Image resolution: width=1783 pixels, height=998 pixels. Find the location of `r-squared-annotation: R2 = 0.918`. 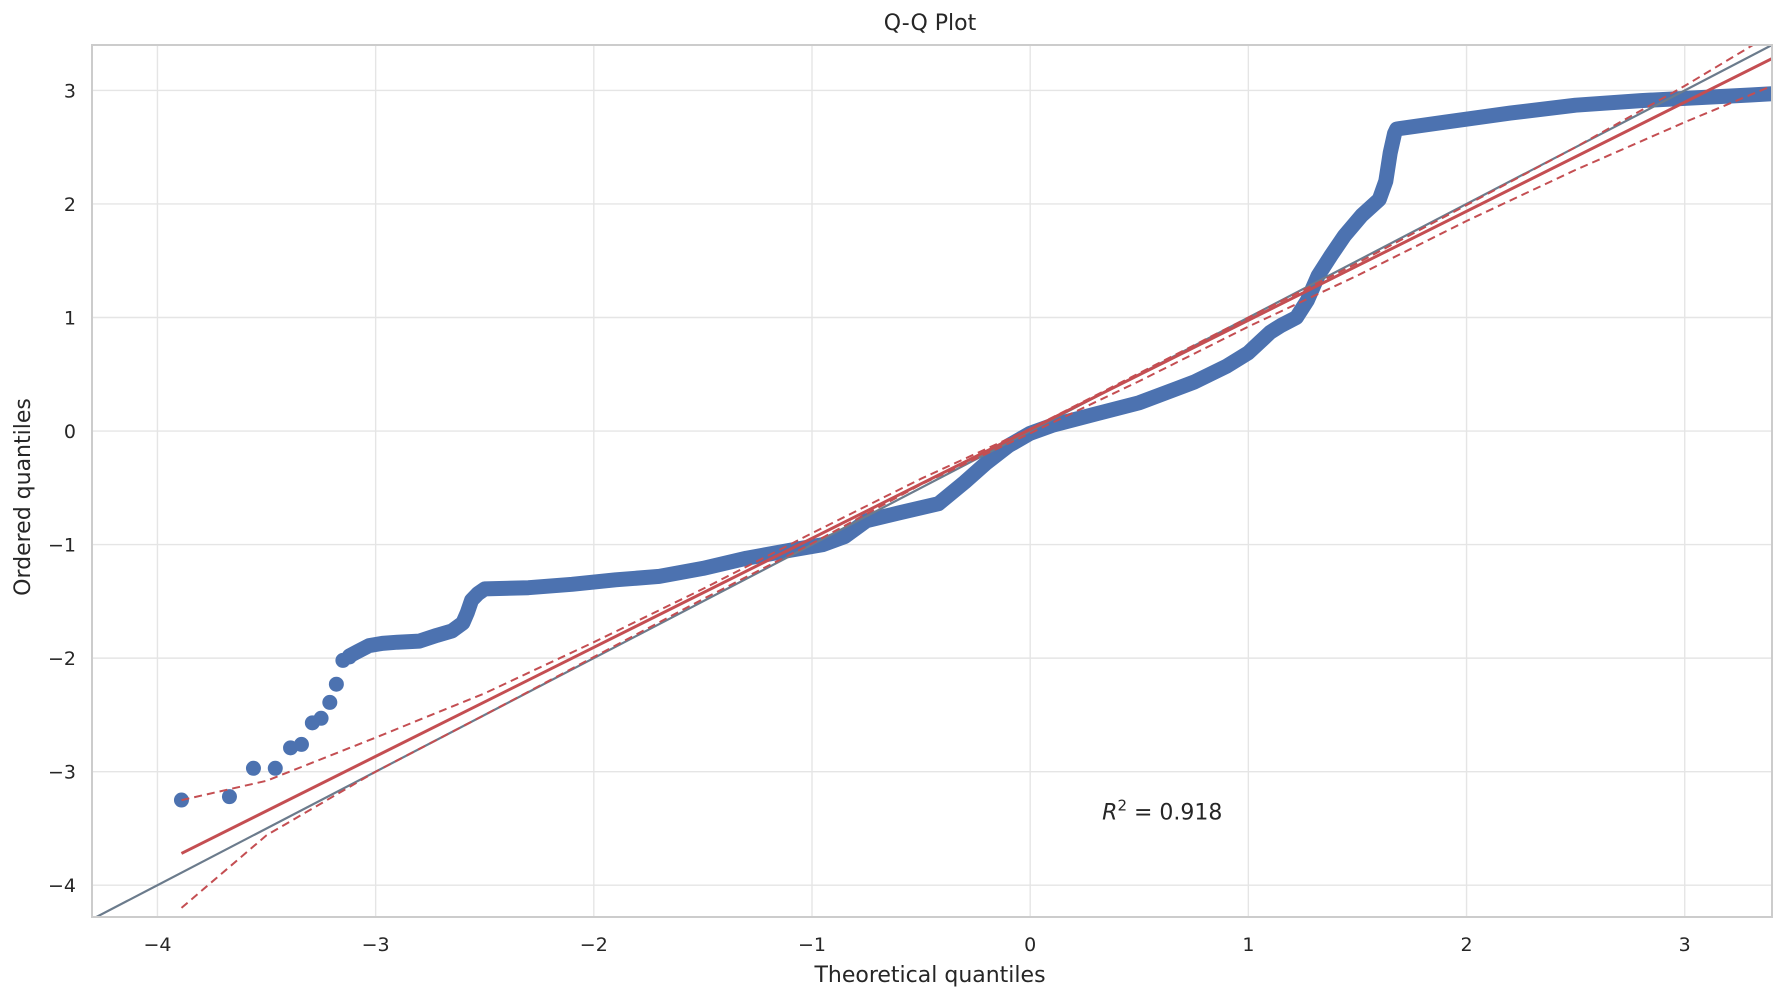

r-squared-annotation: R2 = 0.918 is located at coordinates (1162, 810).